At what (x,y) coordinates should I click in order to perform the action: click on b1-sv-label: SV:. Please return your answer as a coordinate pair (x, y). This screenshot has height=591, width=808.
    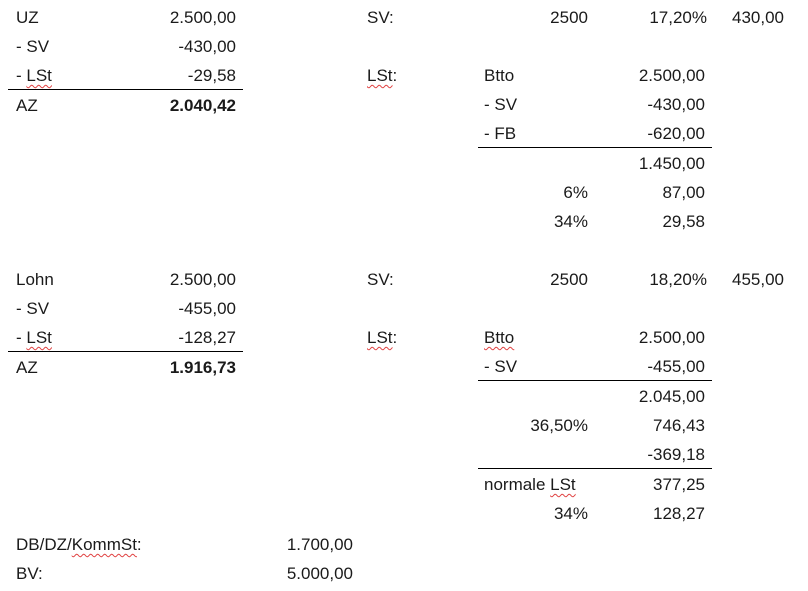
    Looking at the image, I should click on (380, 17).